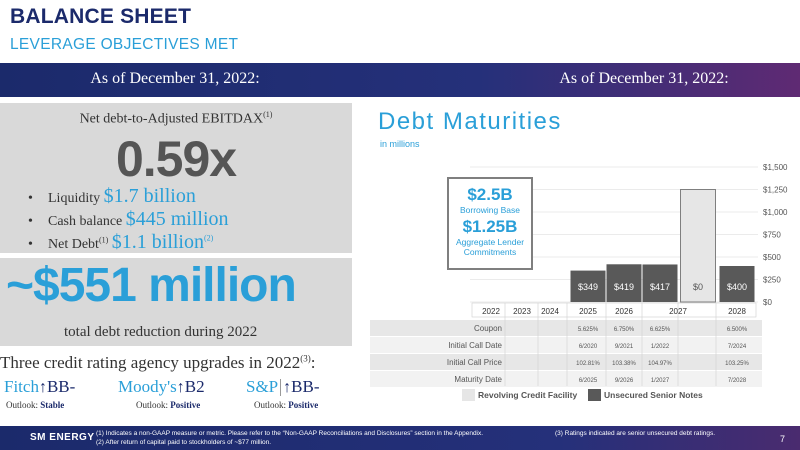 Image resolution: width=800 pixels, height=450 pixels. What do you see at coordinates (737, 347) in the screenshot?
I see `table-cell: 7/2024` at bounding box center [737, 347].